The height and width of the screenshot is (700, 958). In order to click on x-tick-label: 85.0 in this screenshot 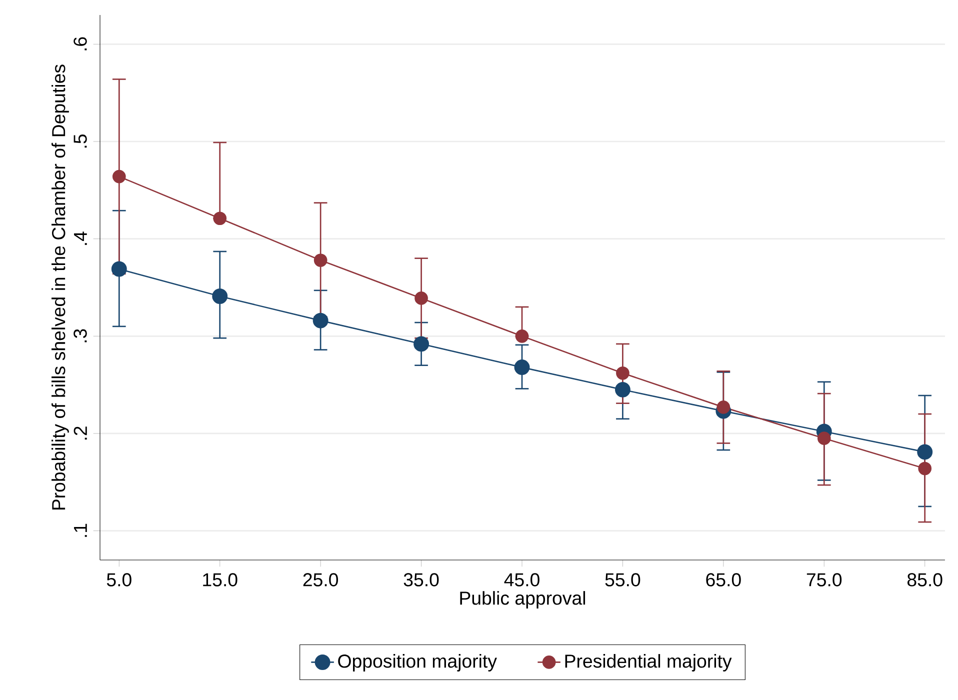, I will do `click(924, 579)`.